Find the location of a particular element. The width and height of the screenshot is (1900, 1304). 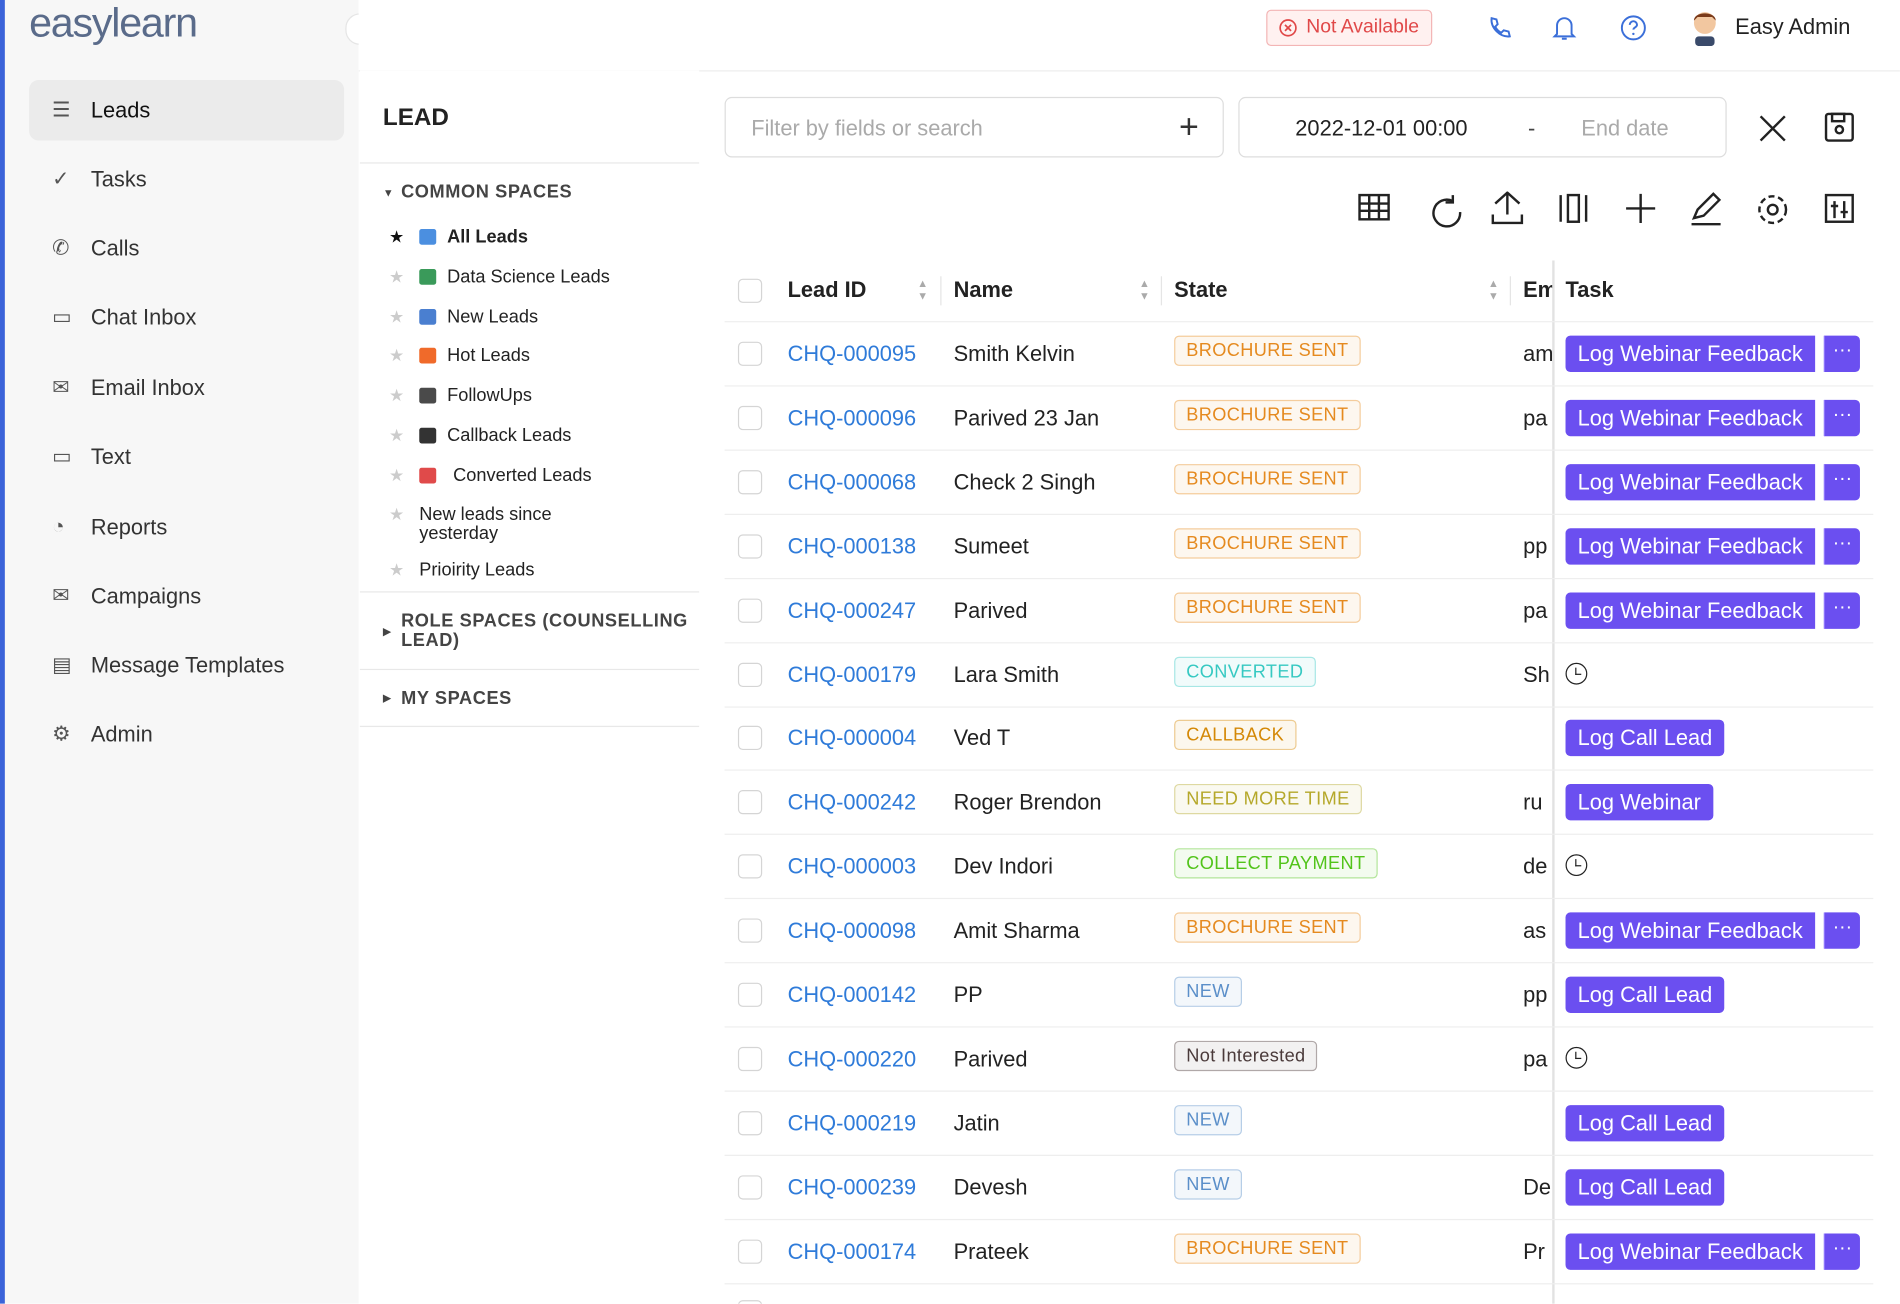

end-date: End date is located at coordinates (1625, 128).